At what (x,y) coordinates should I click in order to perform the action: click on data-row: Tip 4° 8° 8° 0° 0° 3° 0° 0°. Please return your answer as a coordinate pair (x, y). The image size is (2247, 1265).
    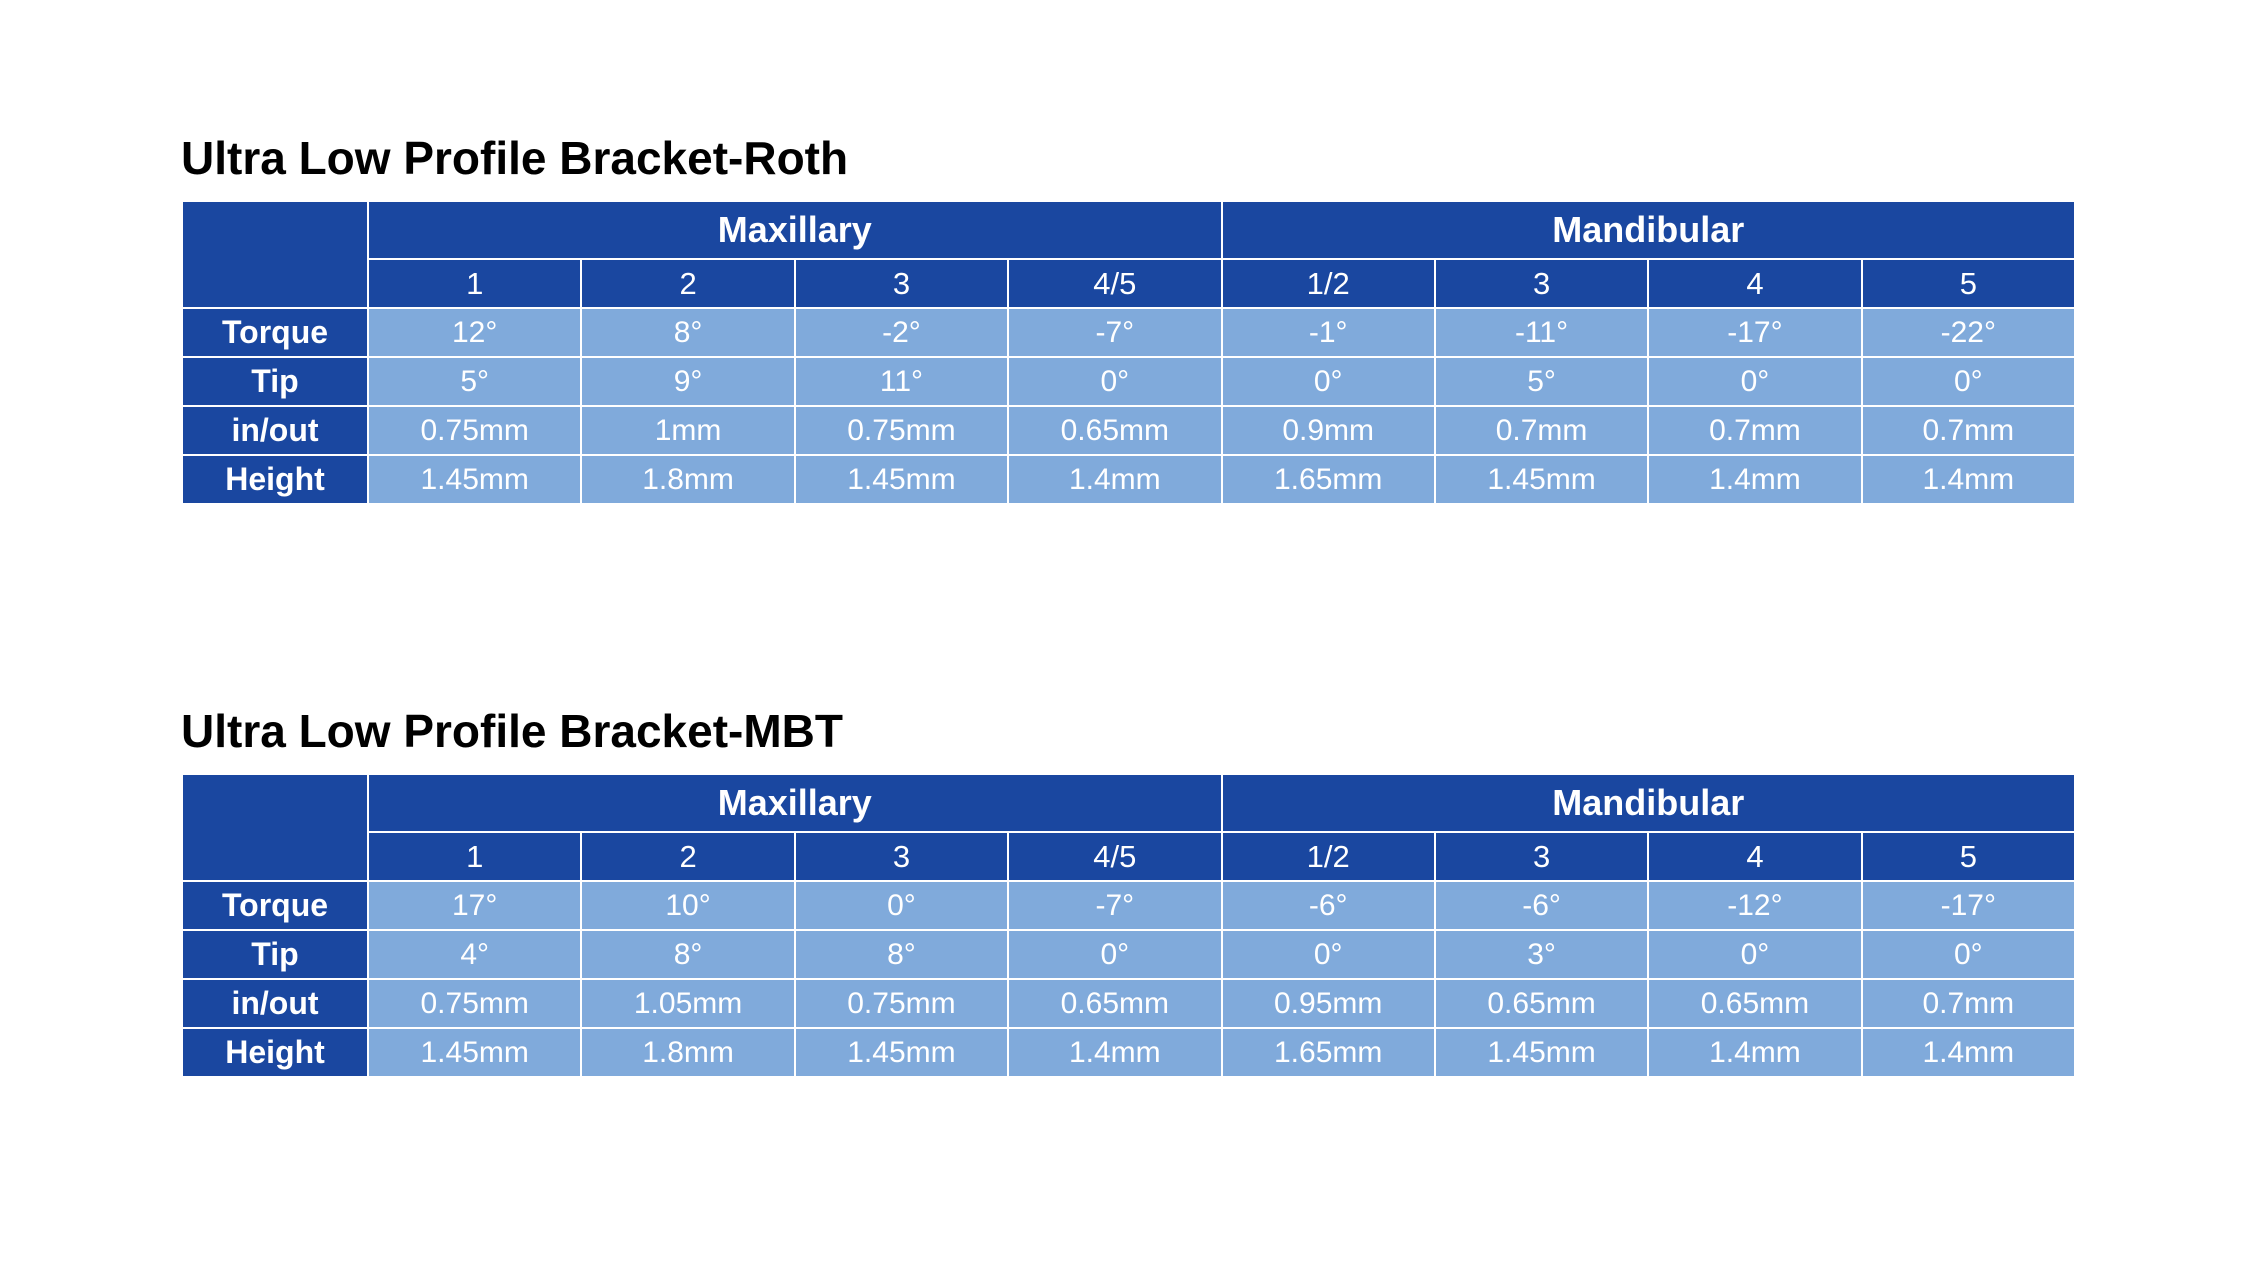
    Looking at the image, I should click on (1129, 954).